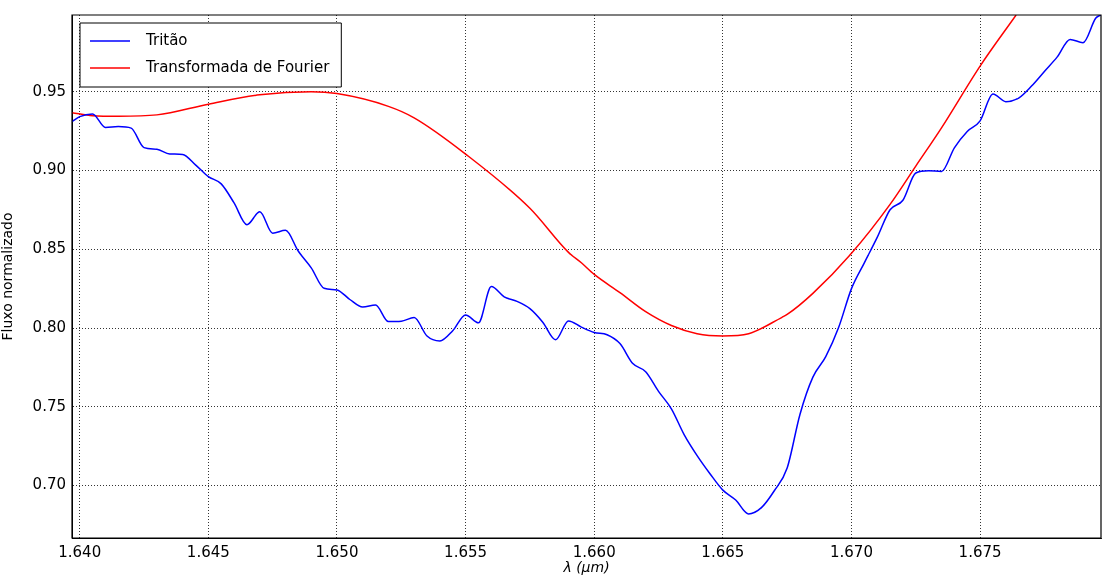  What do you see at coordinates (49, 326) in the screenshot?
I see `y-tick-label: 0.80` at bounding box center [49, 326].